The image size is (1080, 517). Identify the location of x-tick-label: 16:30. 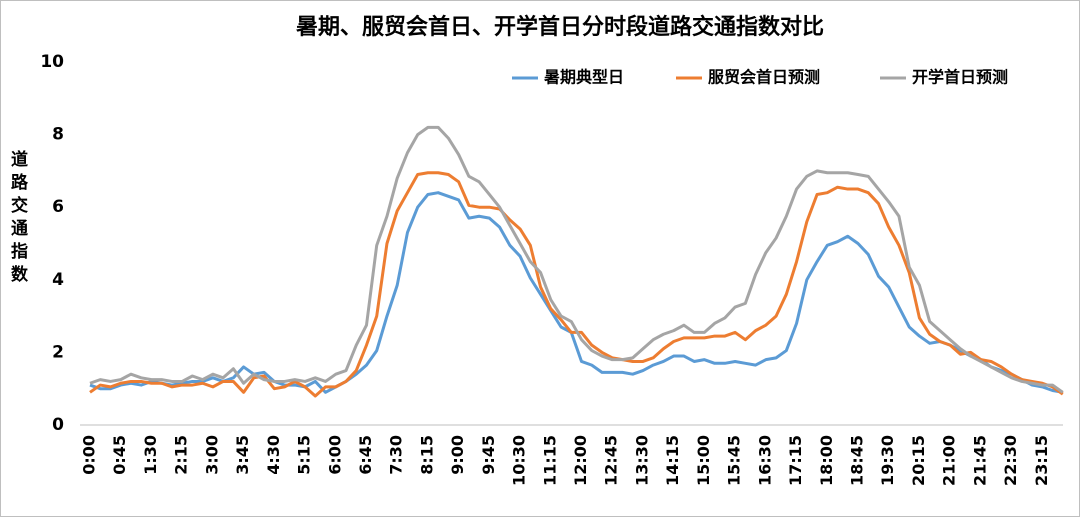
(764, 460).